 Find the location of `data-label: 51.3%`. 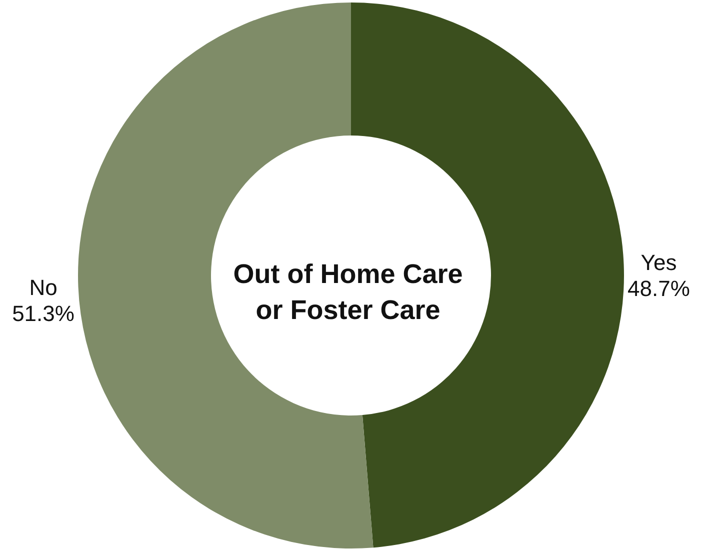

data-label: 51.3% is located at coordinates (43, 313).